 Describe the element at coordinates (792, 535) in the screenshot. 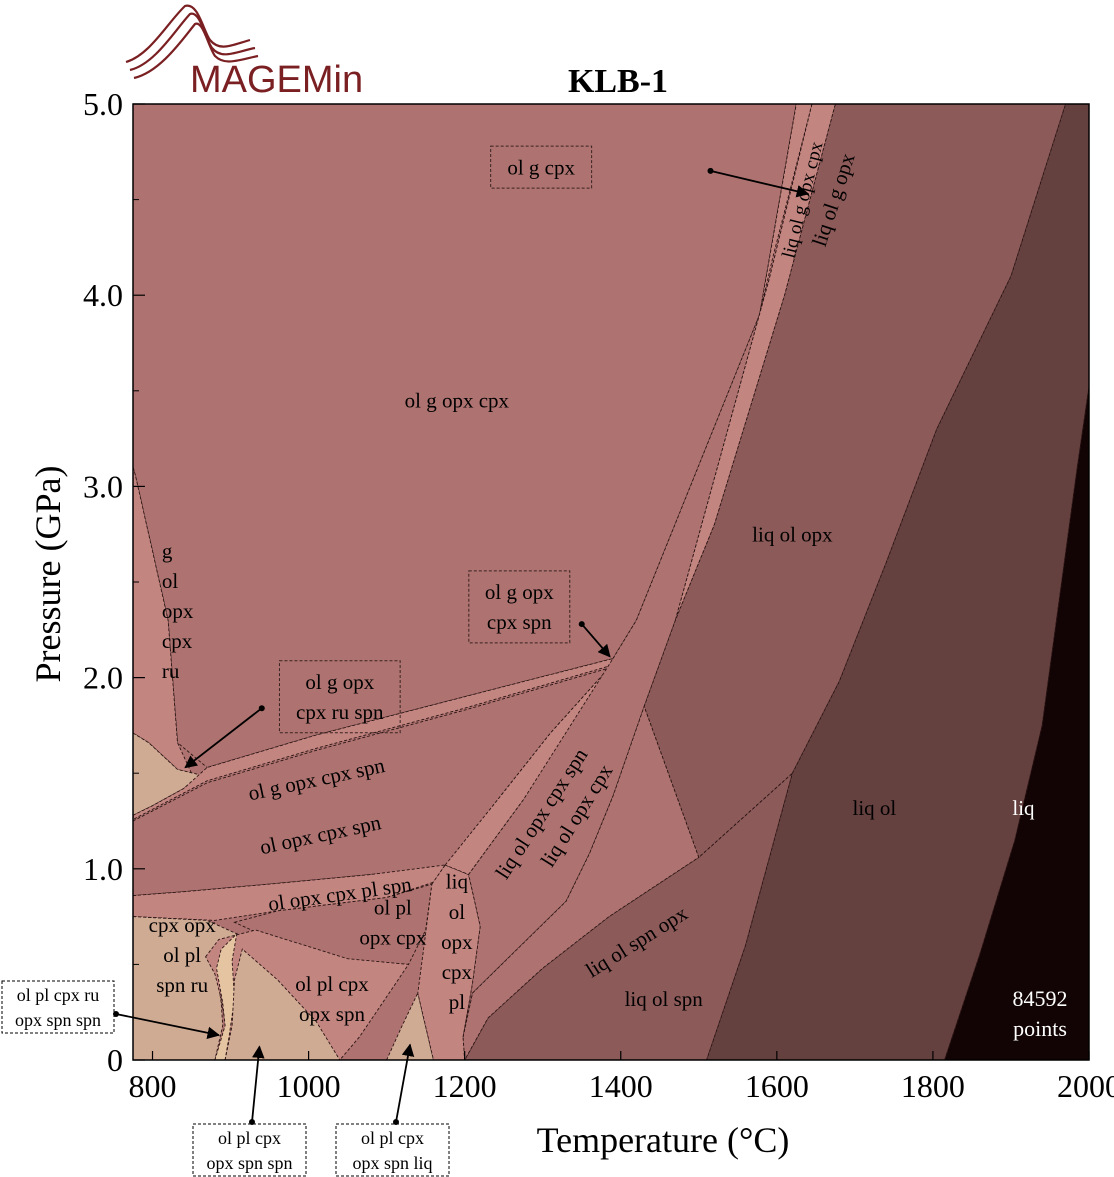

I see `phase-field-label: liq ol opx` at that location.